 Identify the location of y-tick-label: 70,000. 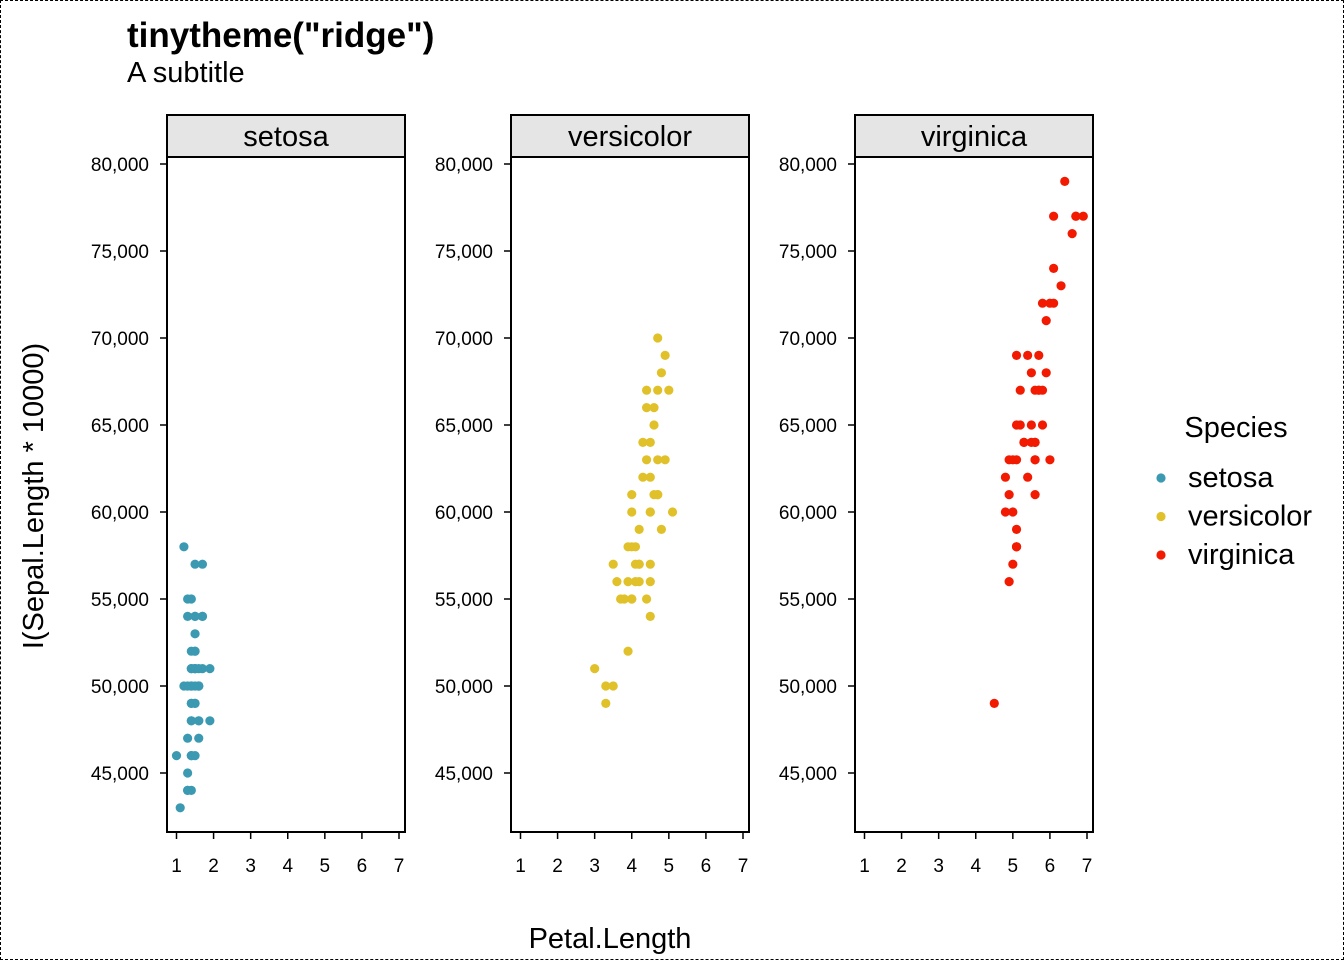
(464, 339).